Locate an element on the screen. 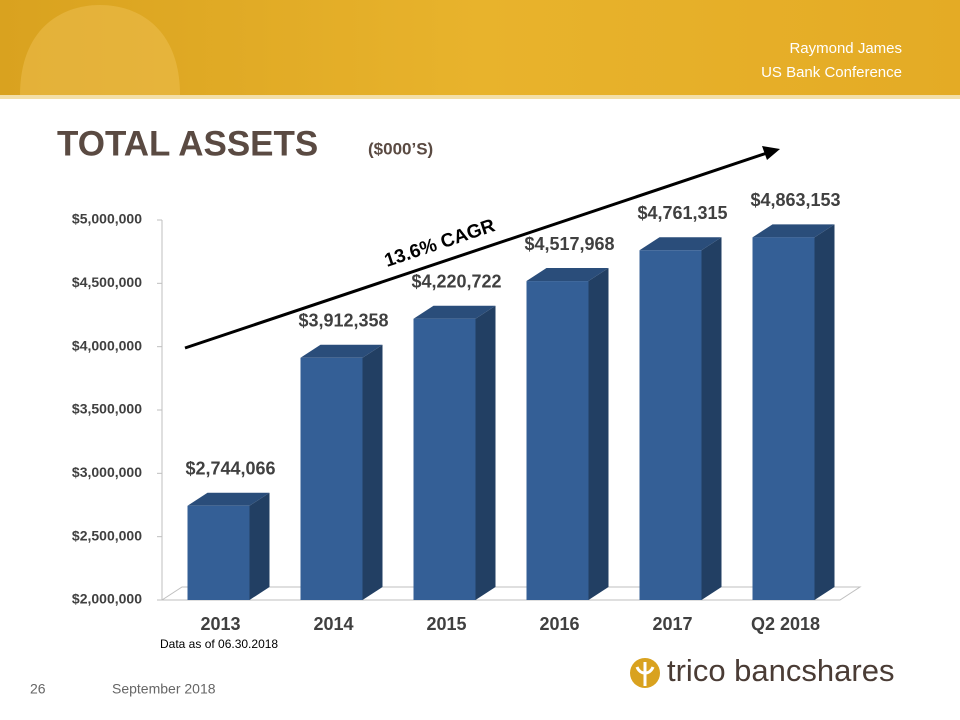  header-line: Raymond James is located at coordinates (845, 48).